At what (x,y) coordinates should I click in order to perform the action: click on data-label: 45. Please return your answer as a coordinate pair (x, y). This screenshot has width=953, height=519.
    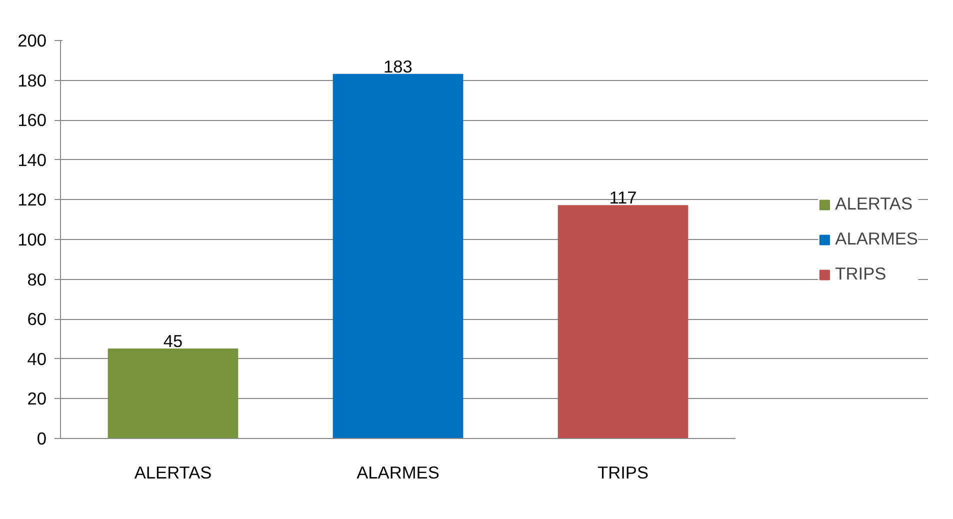
    Looking at the image, I should click on (173, 340).